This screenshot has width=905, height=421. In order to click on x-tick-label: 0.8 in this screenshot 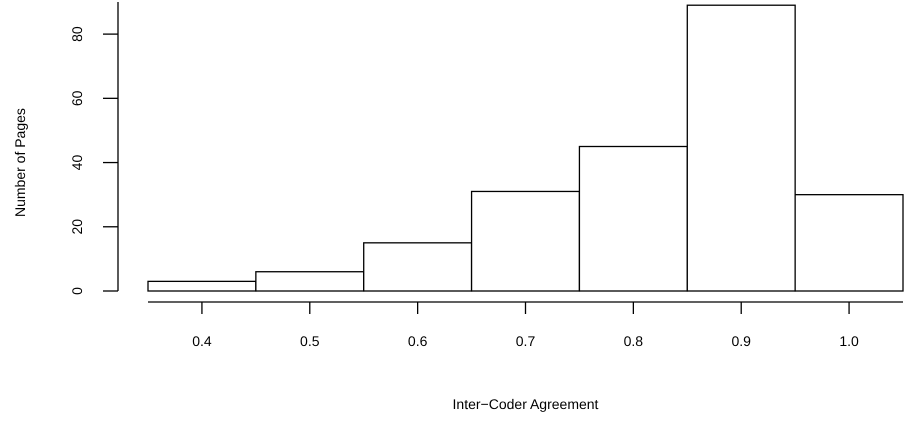, I will do `click(634, 340)`.